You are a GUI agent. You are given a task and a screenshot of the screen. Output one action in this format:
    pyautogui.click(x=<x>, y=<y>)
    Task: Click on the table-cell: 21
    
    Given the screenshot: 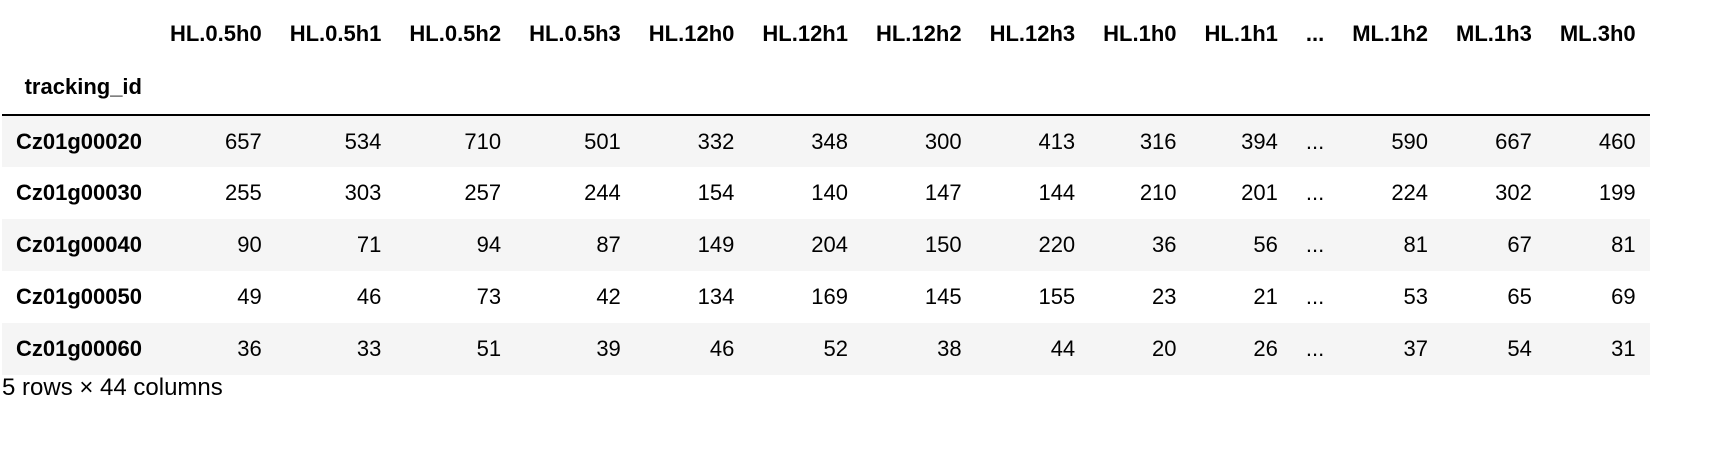 What is the action you would take?
    pyautogui.click(x=1265, y=296)
    